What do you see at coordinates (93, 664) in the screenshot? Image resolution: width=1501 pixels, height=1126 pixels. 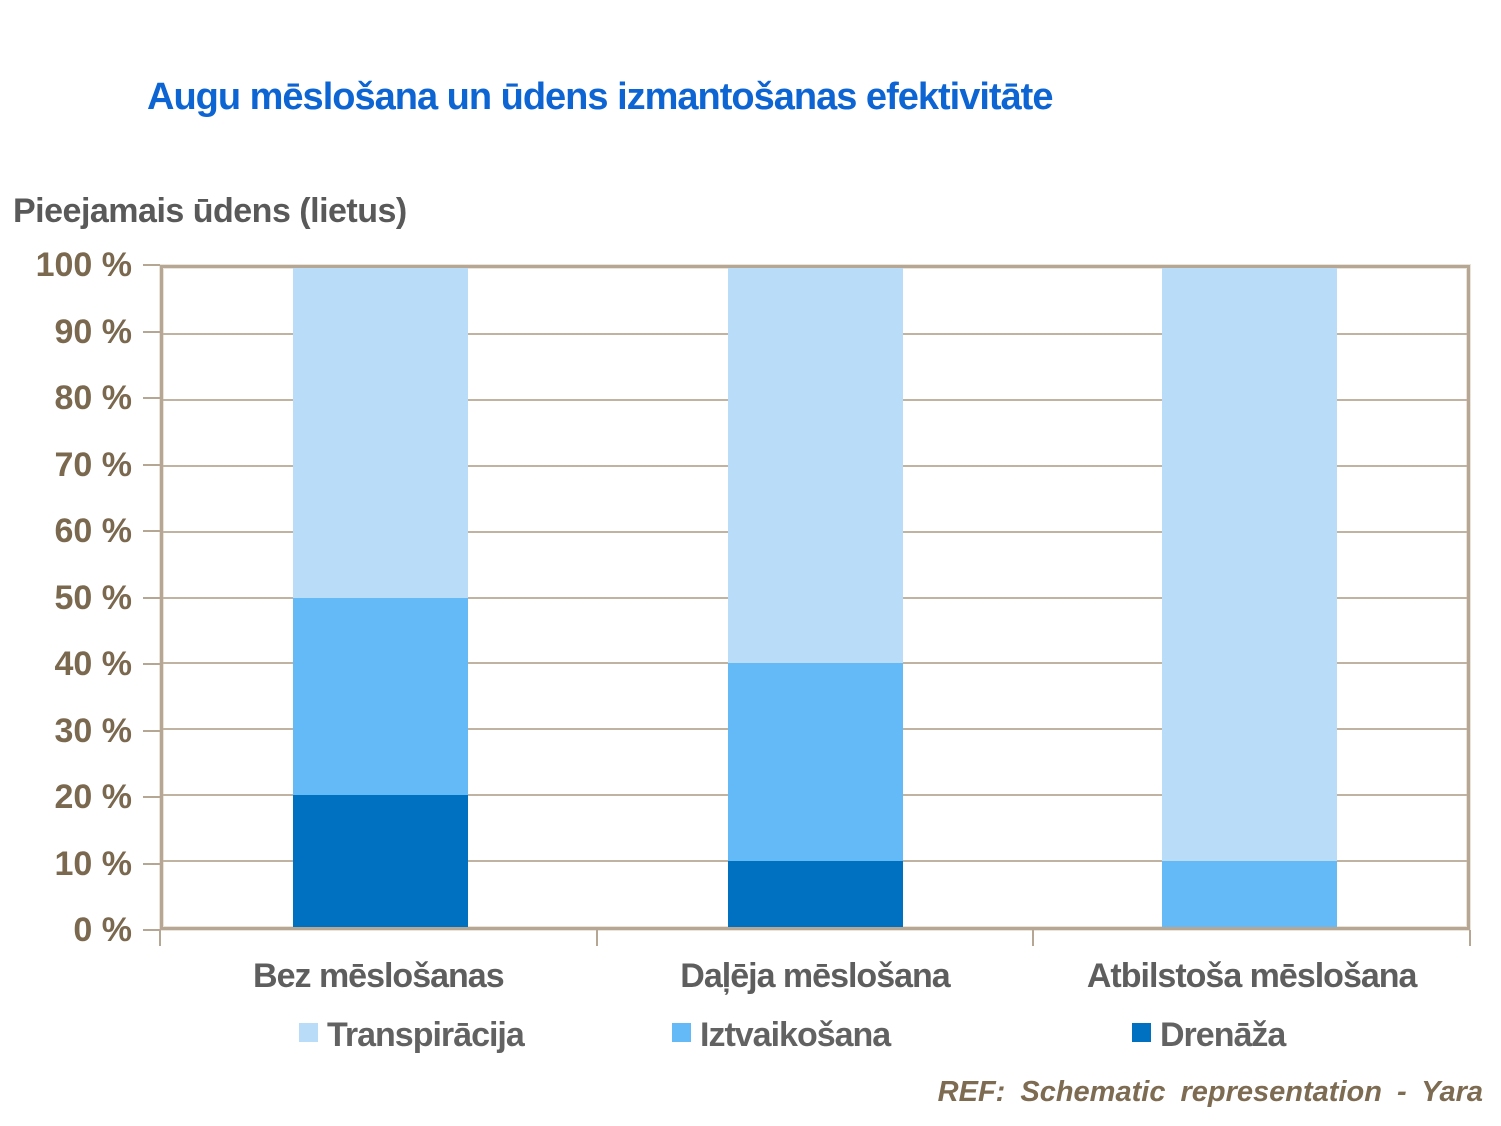 I see `y-tick-label: 40 %` at bounding box center [93, 664].